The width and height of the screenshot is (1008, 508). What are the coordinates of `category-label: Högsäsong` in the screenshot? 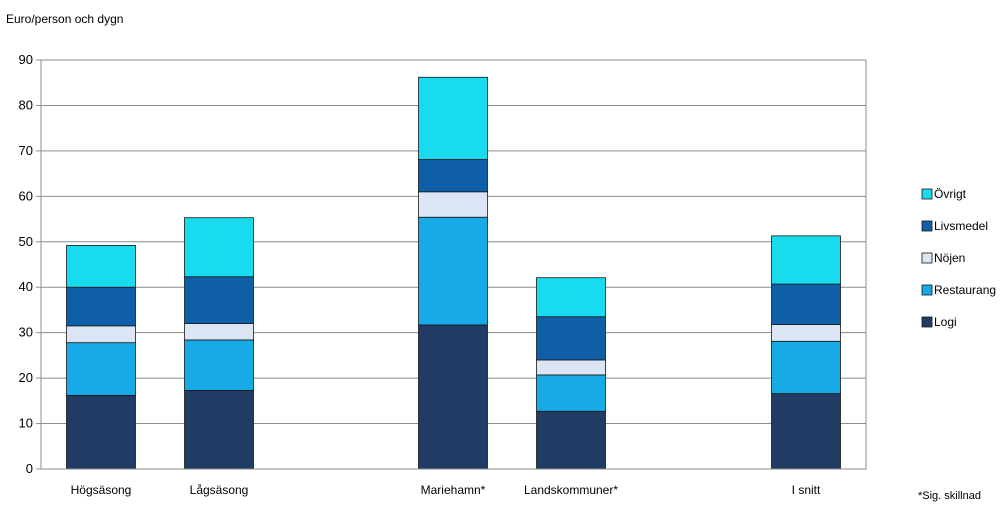 It's located at (101, 490).